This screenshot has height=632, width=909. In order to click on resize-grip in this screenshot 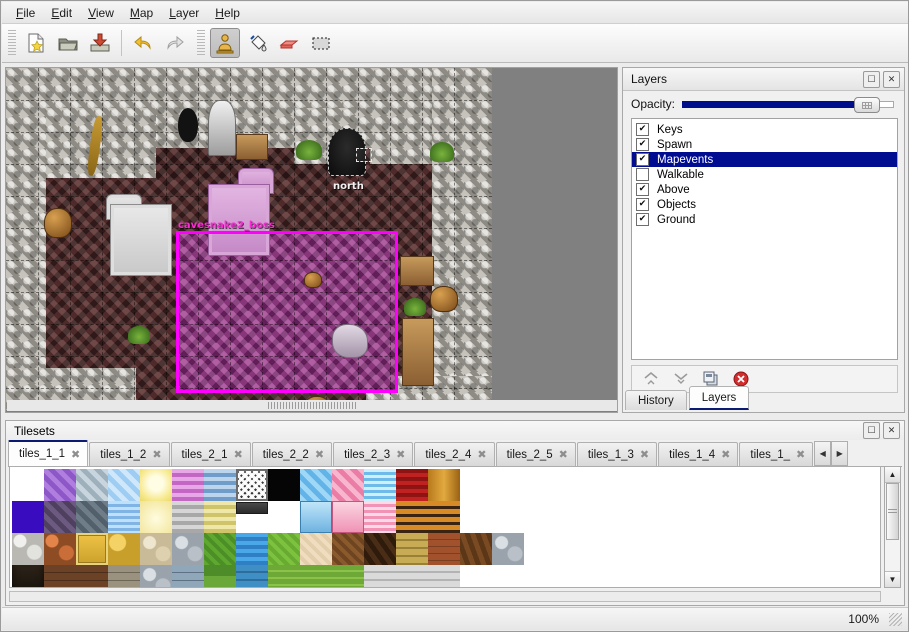, I will do `click(895, 619)`.